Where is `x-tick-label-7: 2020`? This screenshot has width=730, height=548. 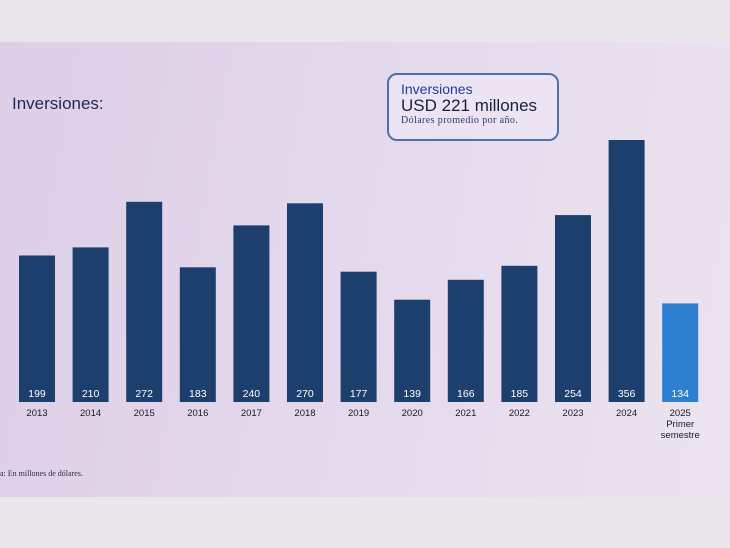
x-tick-label-7: 2020 is located at coordinates (412, 413).